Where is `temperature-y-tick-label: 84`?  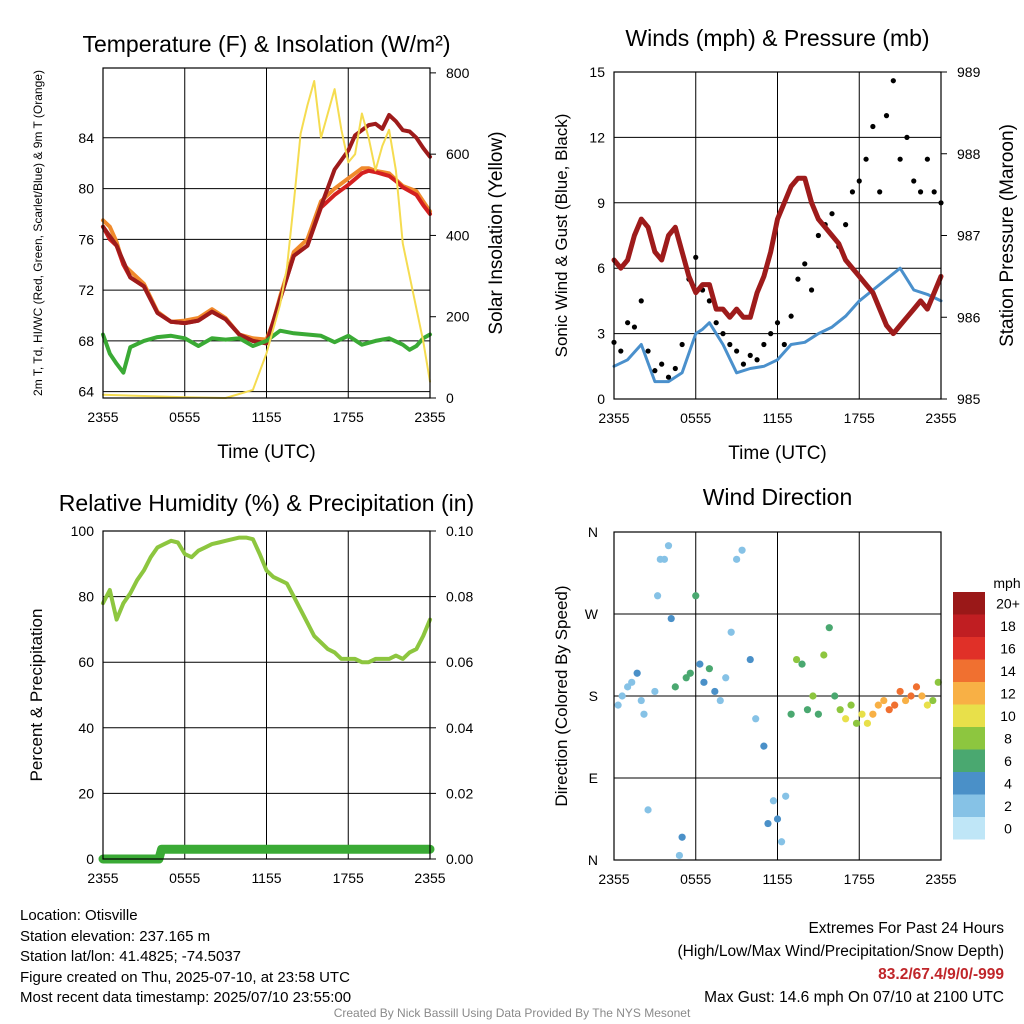 temperature-y-tick-label: 84 is located at coordinates (86, 138).